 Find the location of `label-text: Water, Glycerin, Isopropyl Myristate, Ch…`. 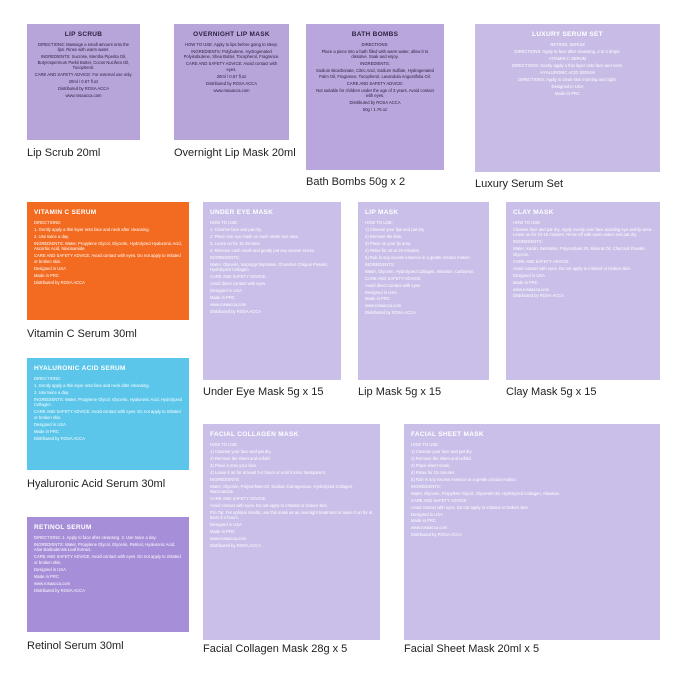

label-text: Water, Glycerin, Isopropyl Myristate, Ch… is located at coordinates (269, 267).